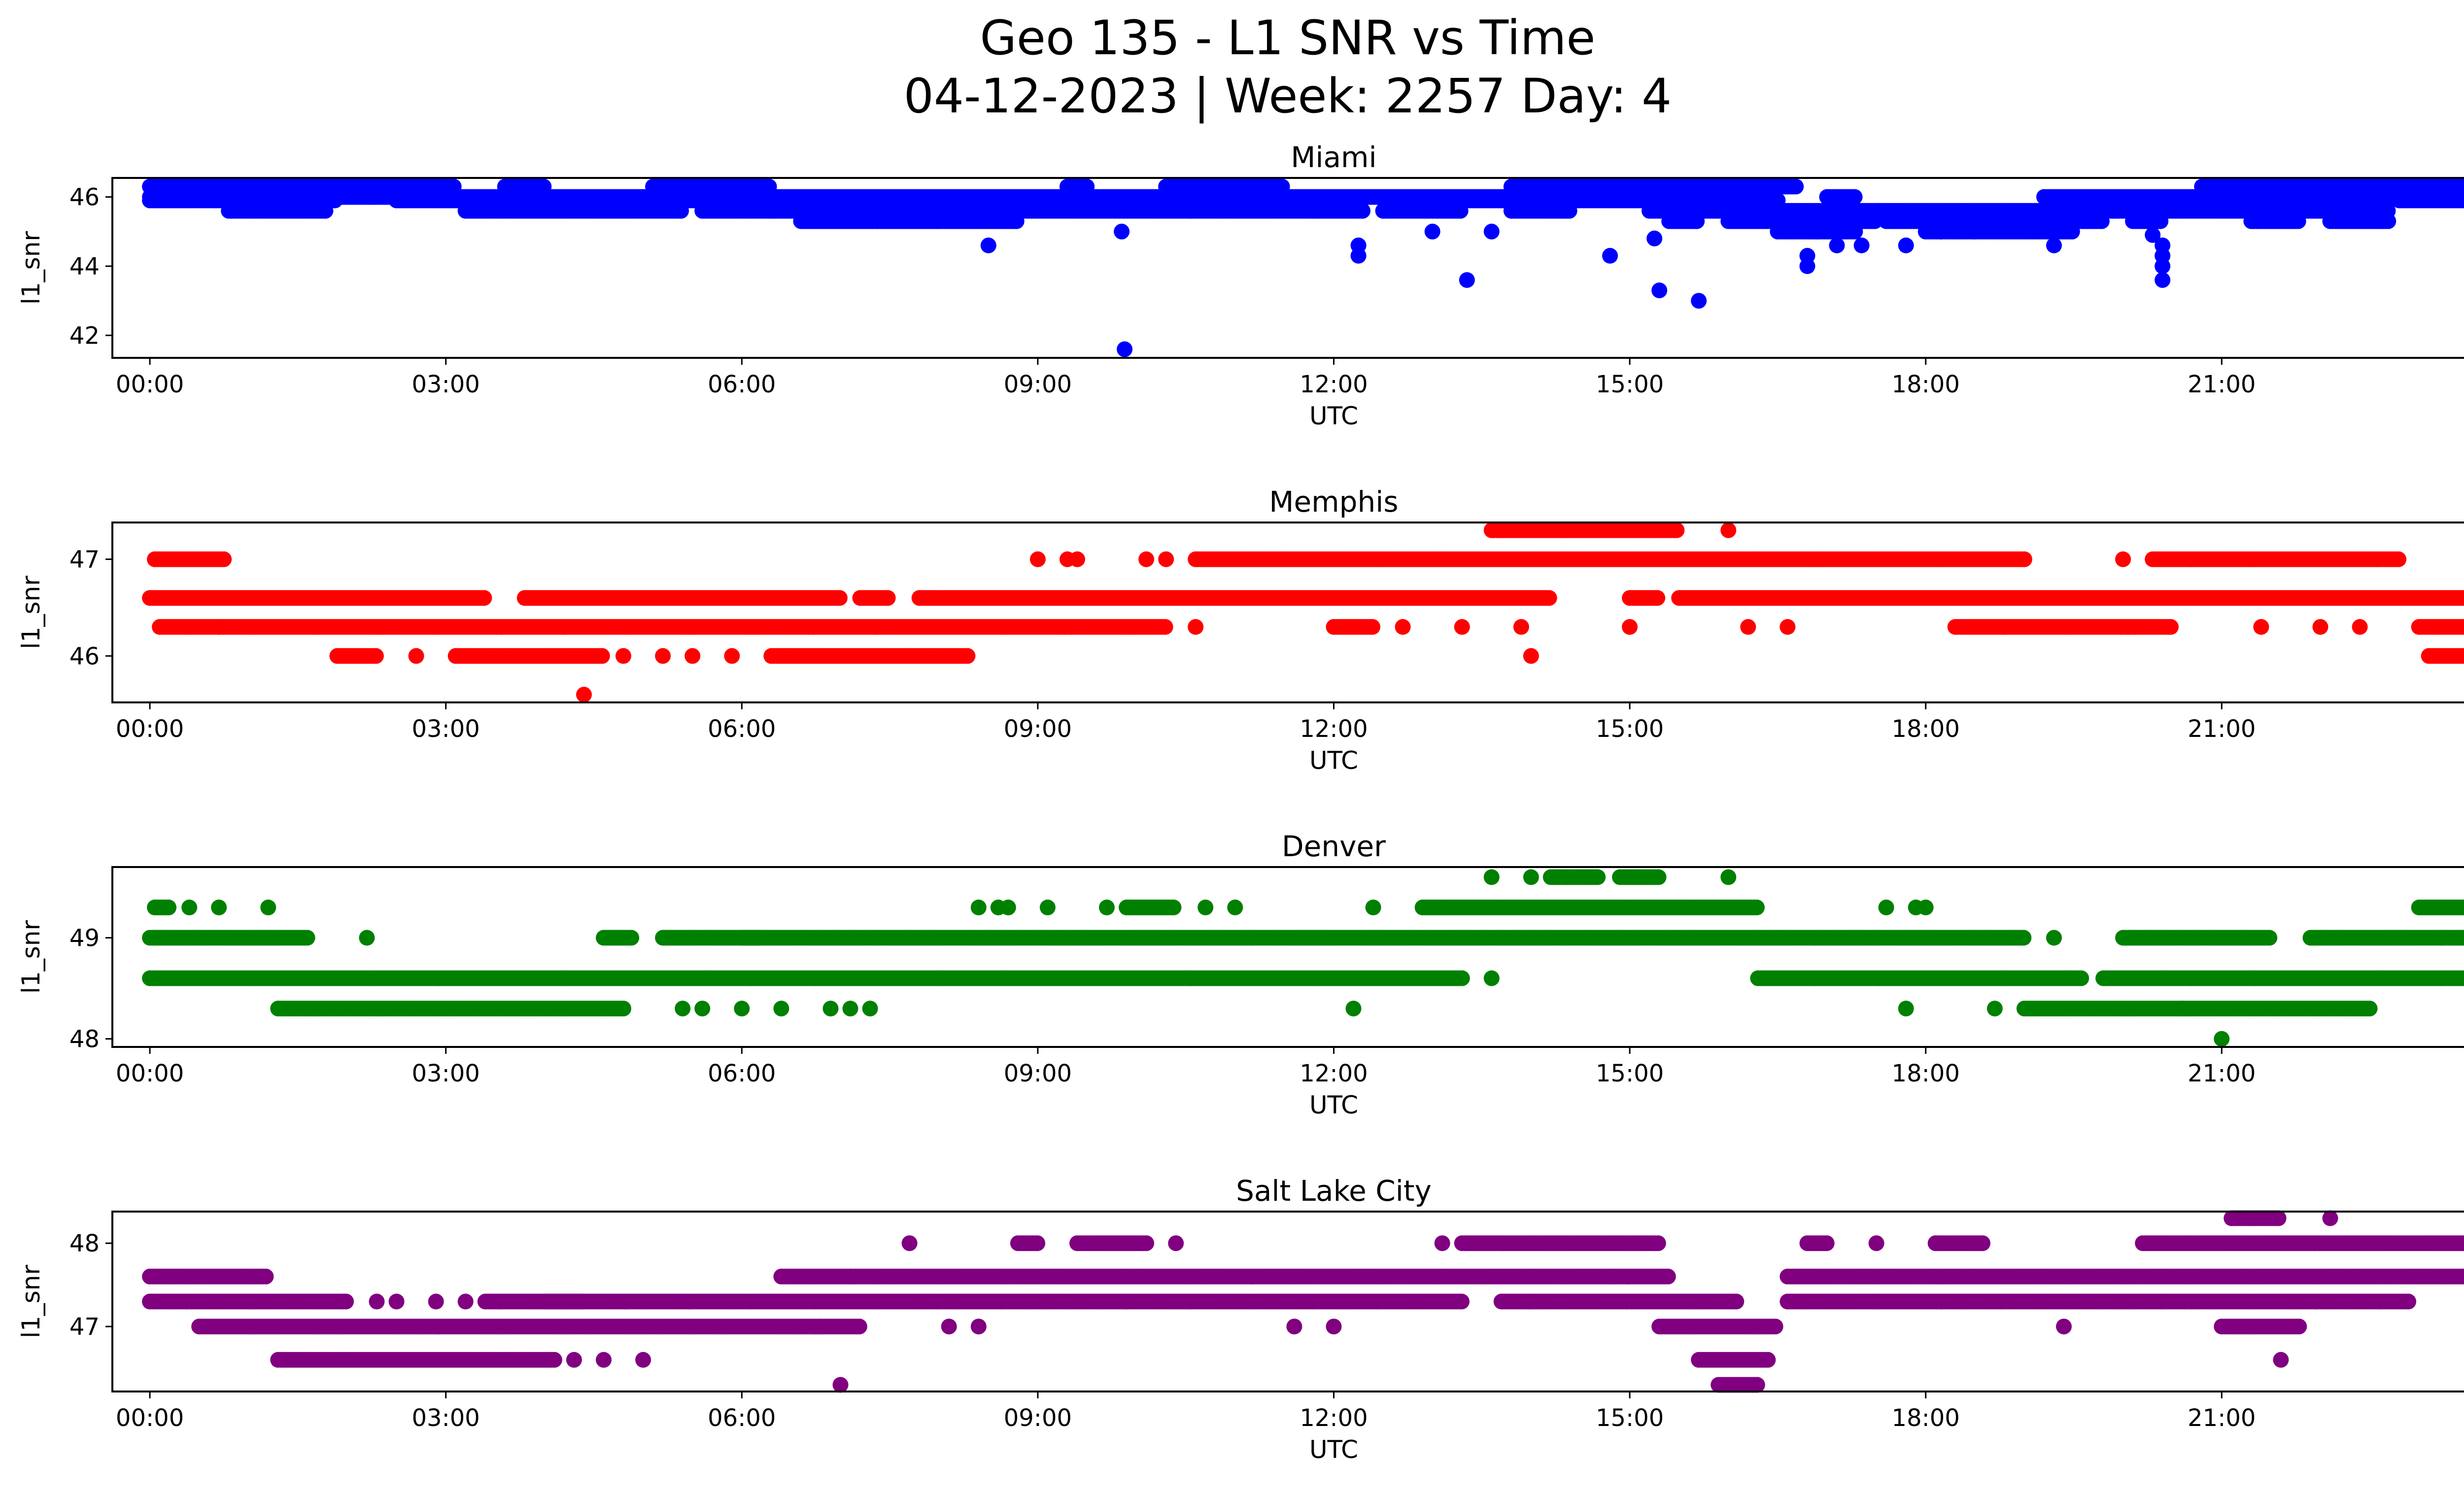 The image size is (2464, 1495). What do you see at coordinates (1333, 416) in the screenshot?
I see `x-axis-label-miami: UTC` at bounding box center [1333, 416].